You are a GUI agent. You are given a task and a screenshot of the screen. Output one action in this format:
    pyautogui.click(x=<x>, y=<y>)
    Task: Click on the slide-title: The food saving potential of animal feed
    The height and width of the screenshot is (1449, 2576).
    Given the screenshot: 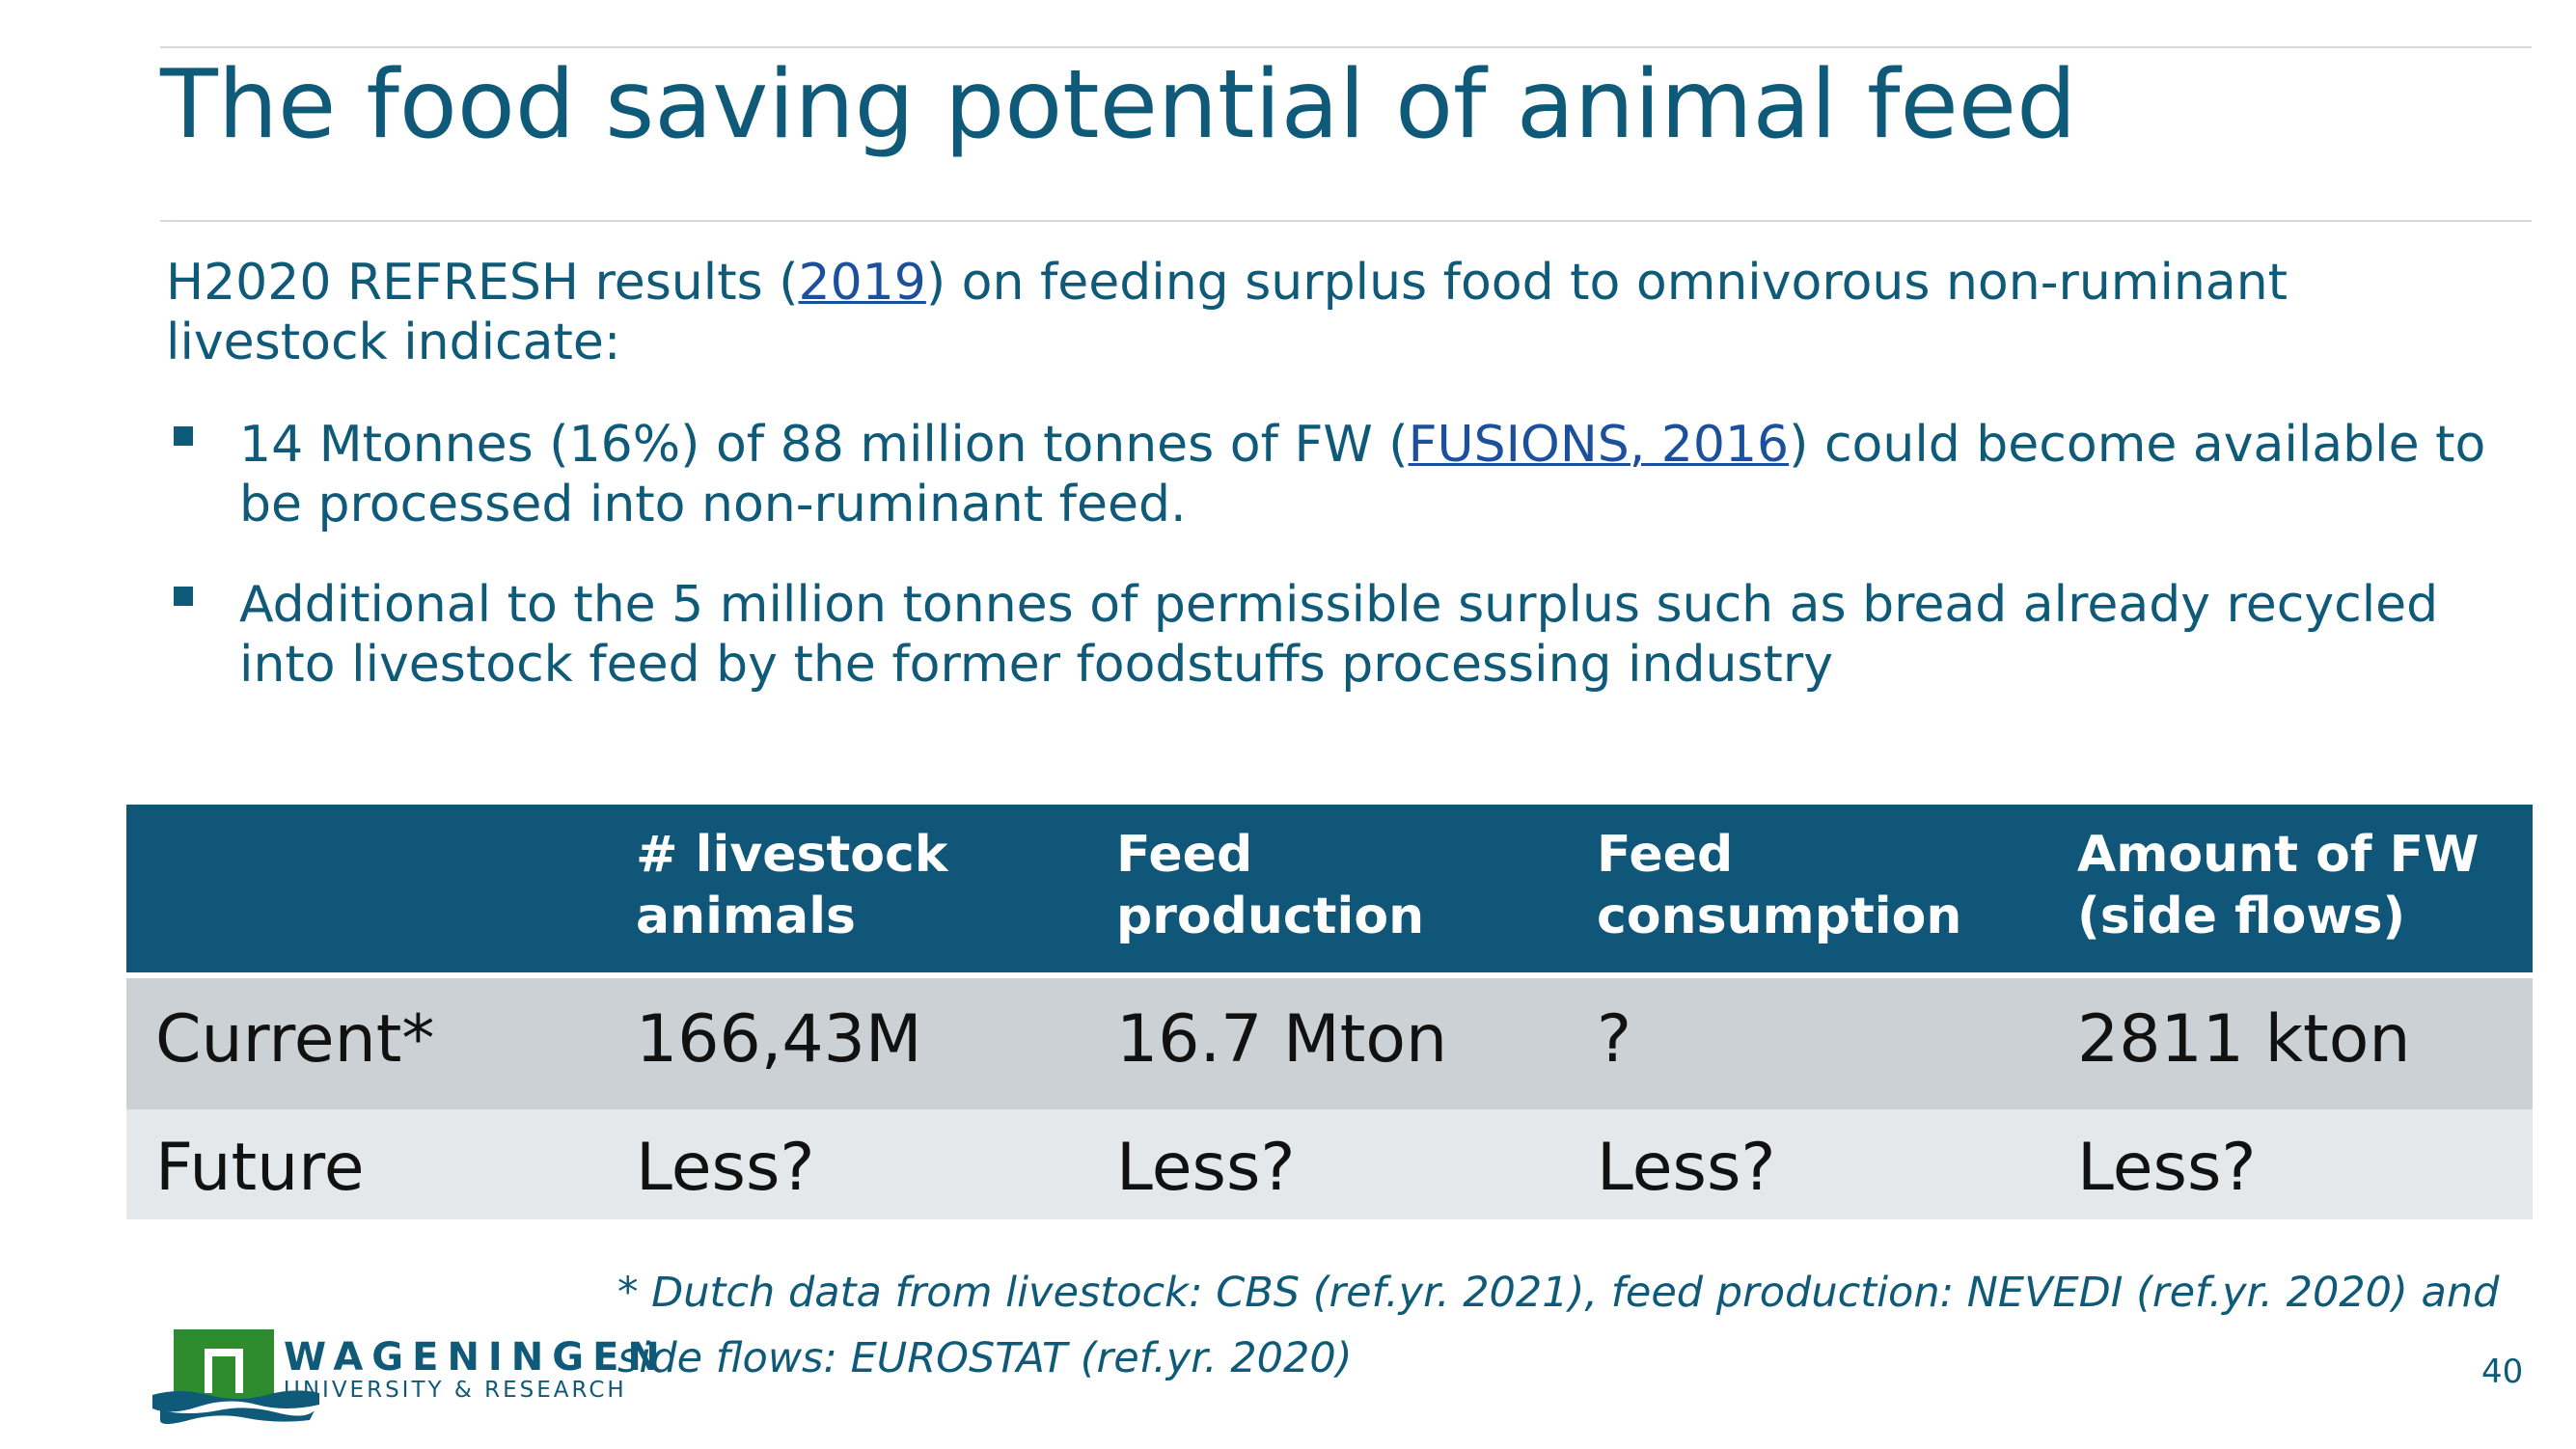 What is the action you would take?
    pyautogui.click(x=1119, y=105)
    